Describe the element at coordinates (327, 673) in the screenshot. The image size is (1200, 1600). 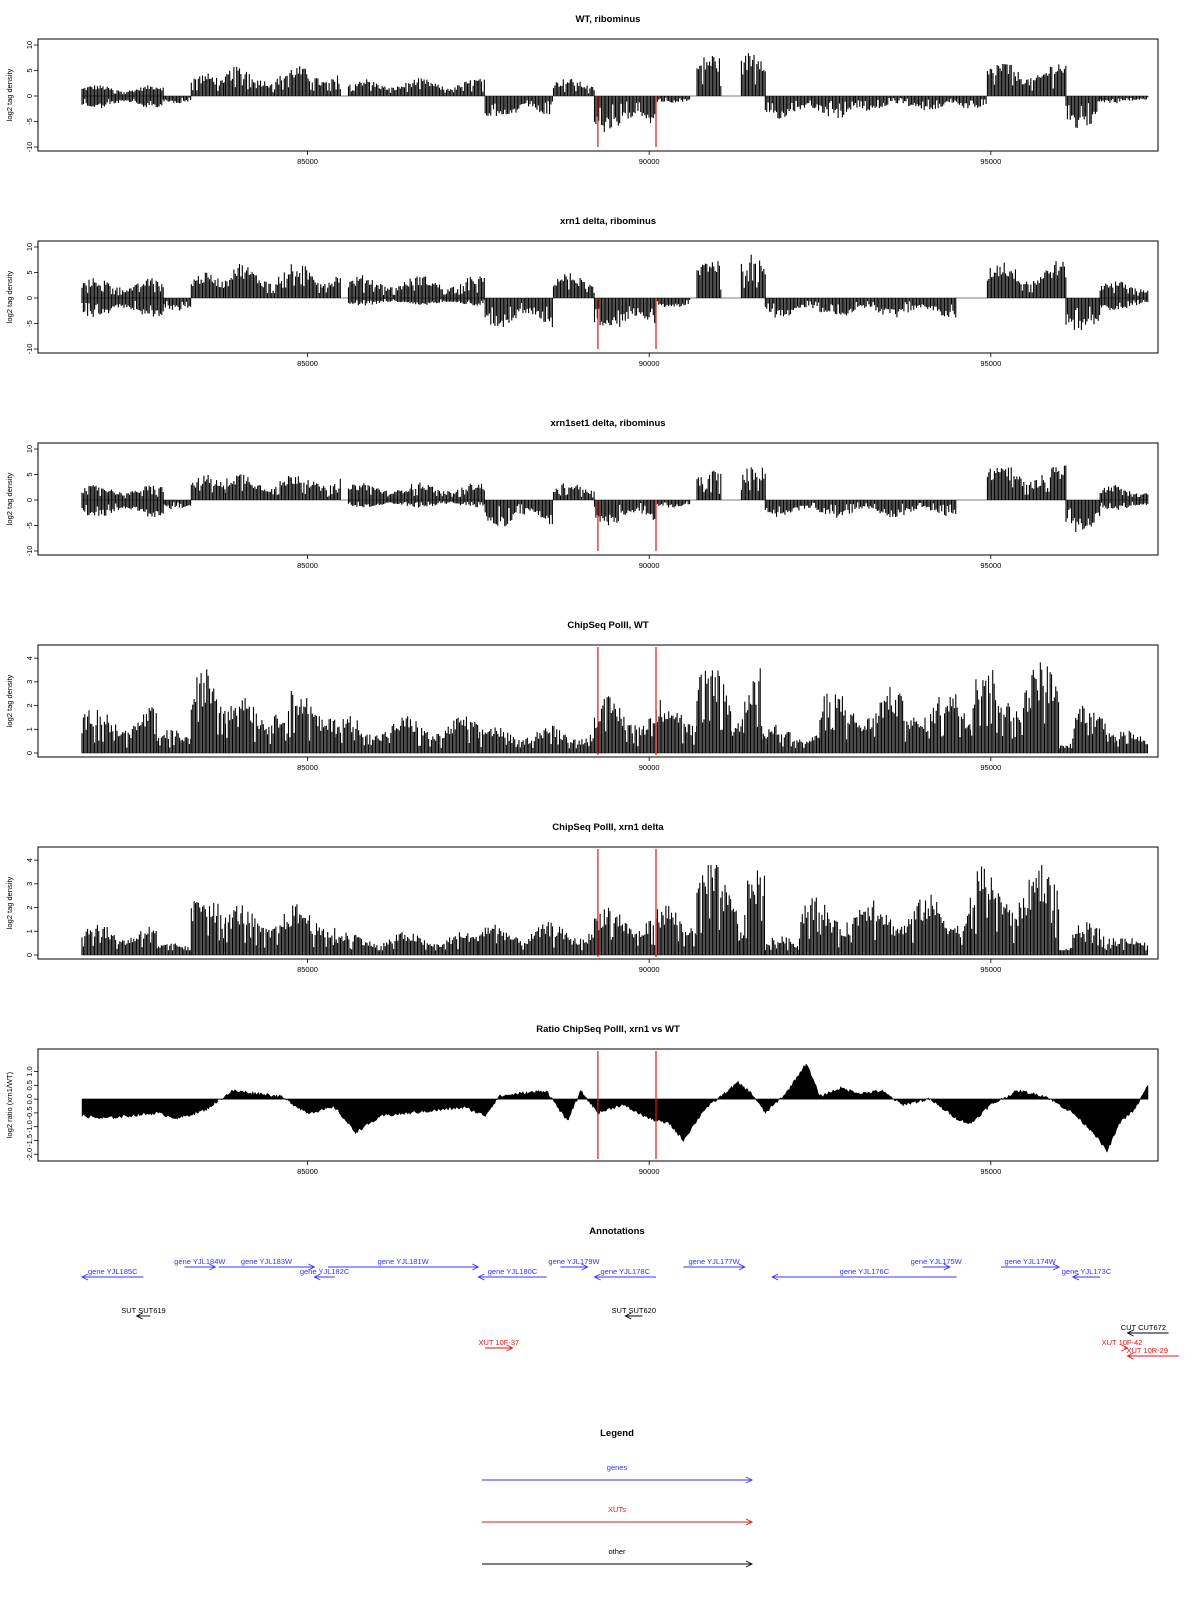
I see `panel-chipseq-wt: ChipSeq PolII, WT log2 tag density` at that location.